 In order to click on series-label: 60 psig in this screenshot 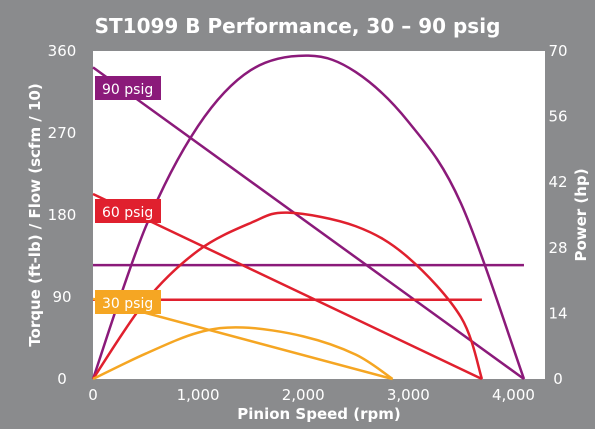, I will do `click(127, 213)`.